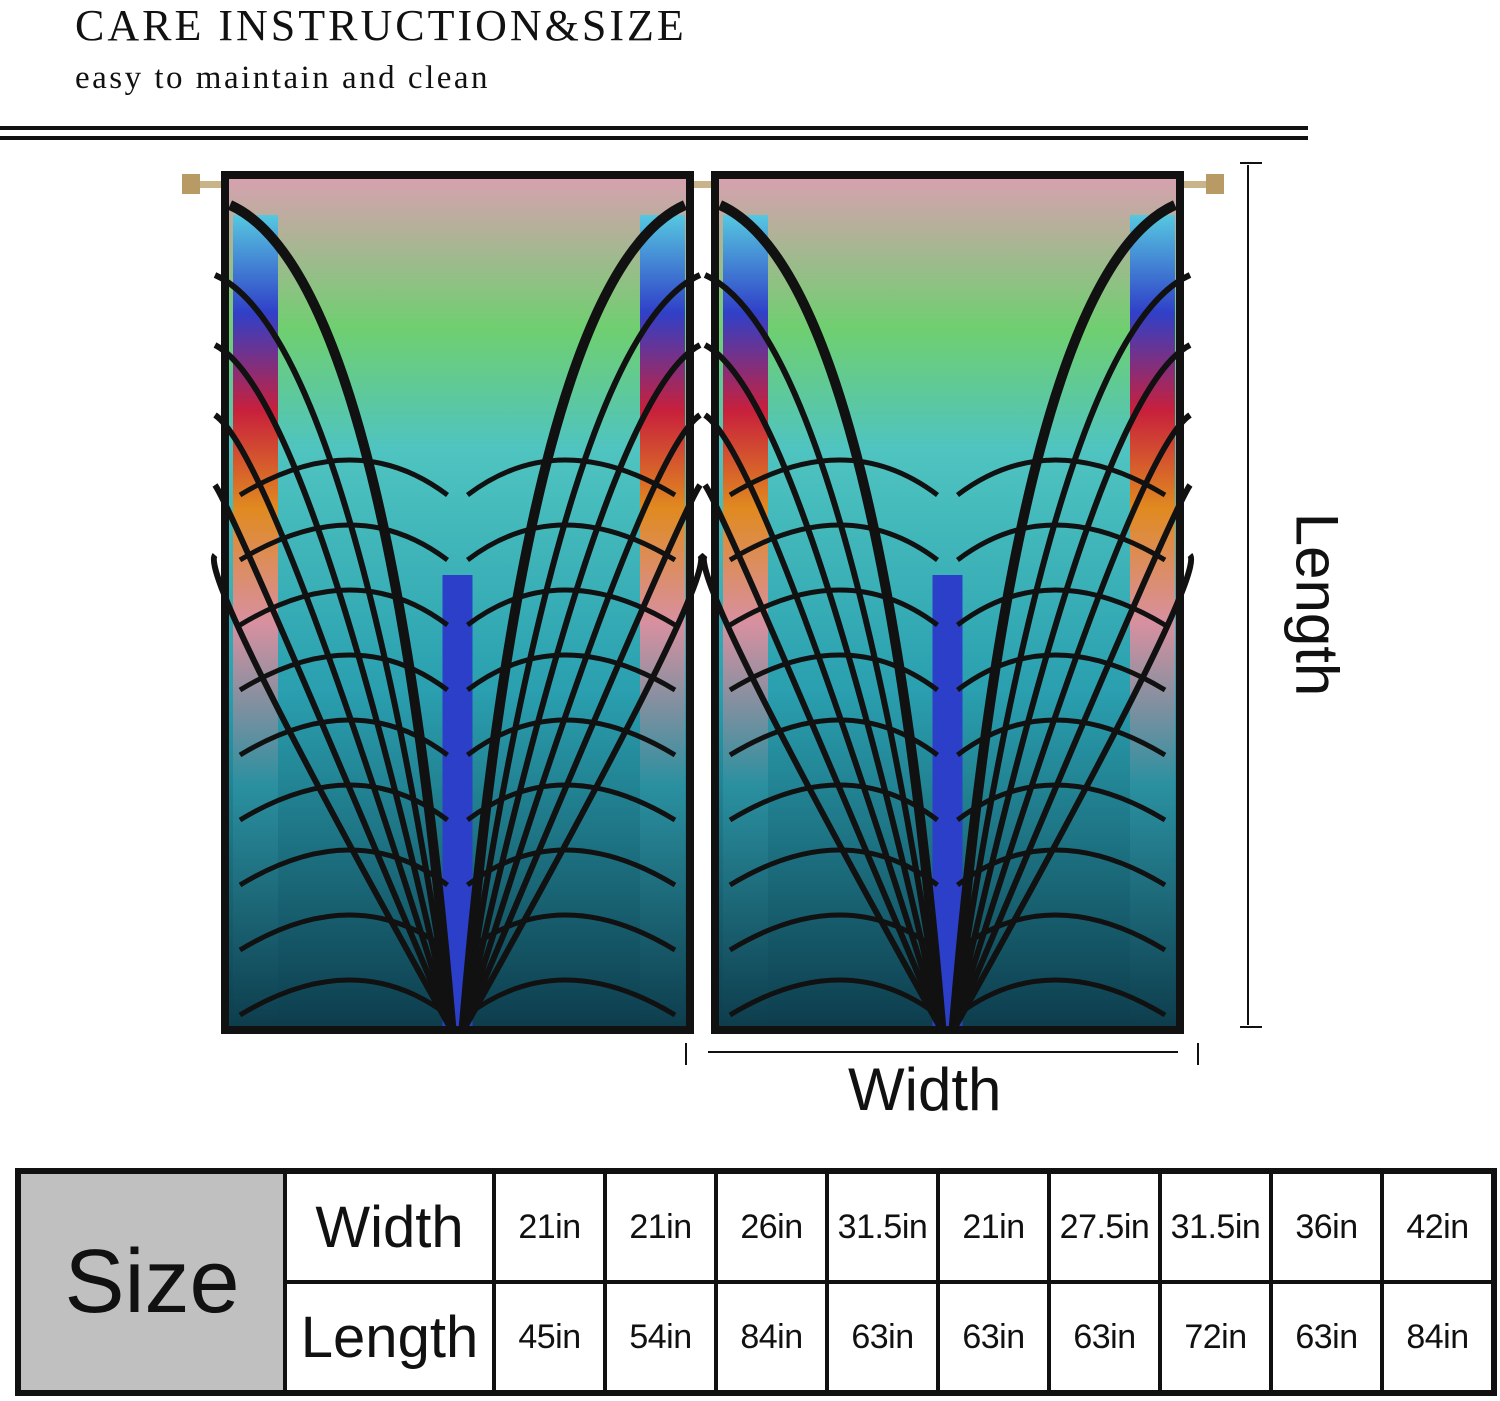 The image size is (1500, 1401). What do you see at coordinates (549, 1337) in the screenshot?
I see `length-cell: 45in` at bounding box center [549, 1337].